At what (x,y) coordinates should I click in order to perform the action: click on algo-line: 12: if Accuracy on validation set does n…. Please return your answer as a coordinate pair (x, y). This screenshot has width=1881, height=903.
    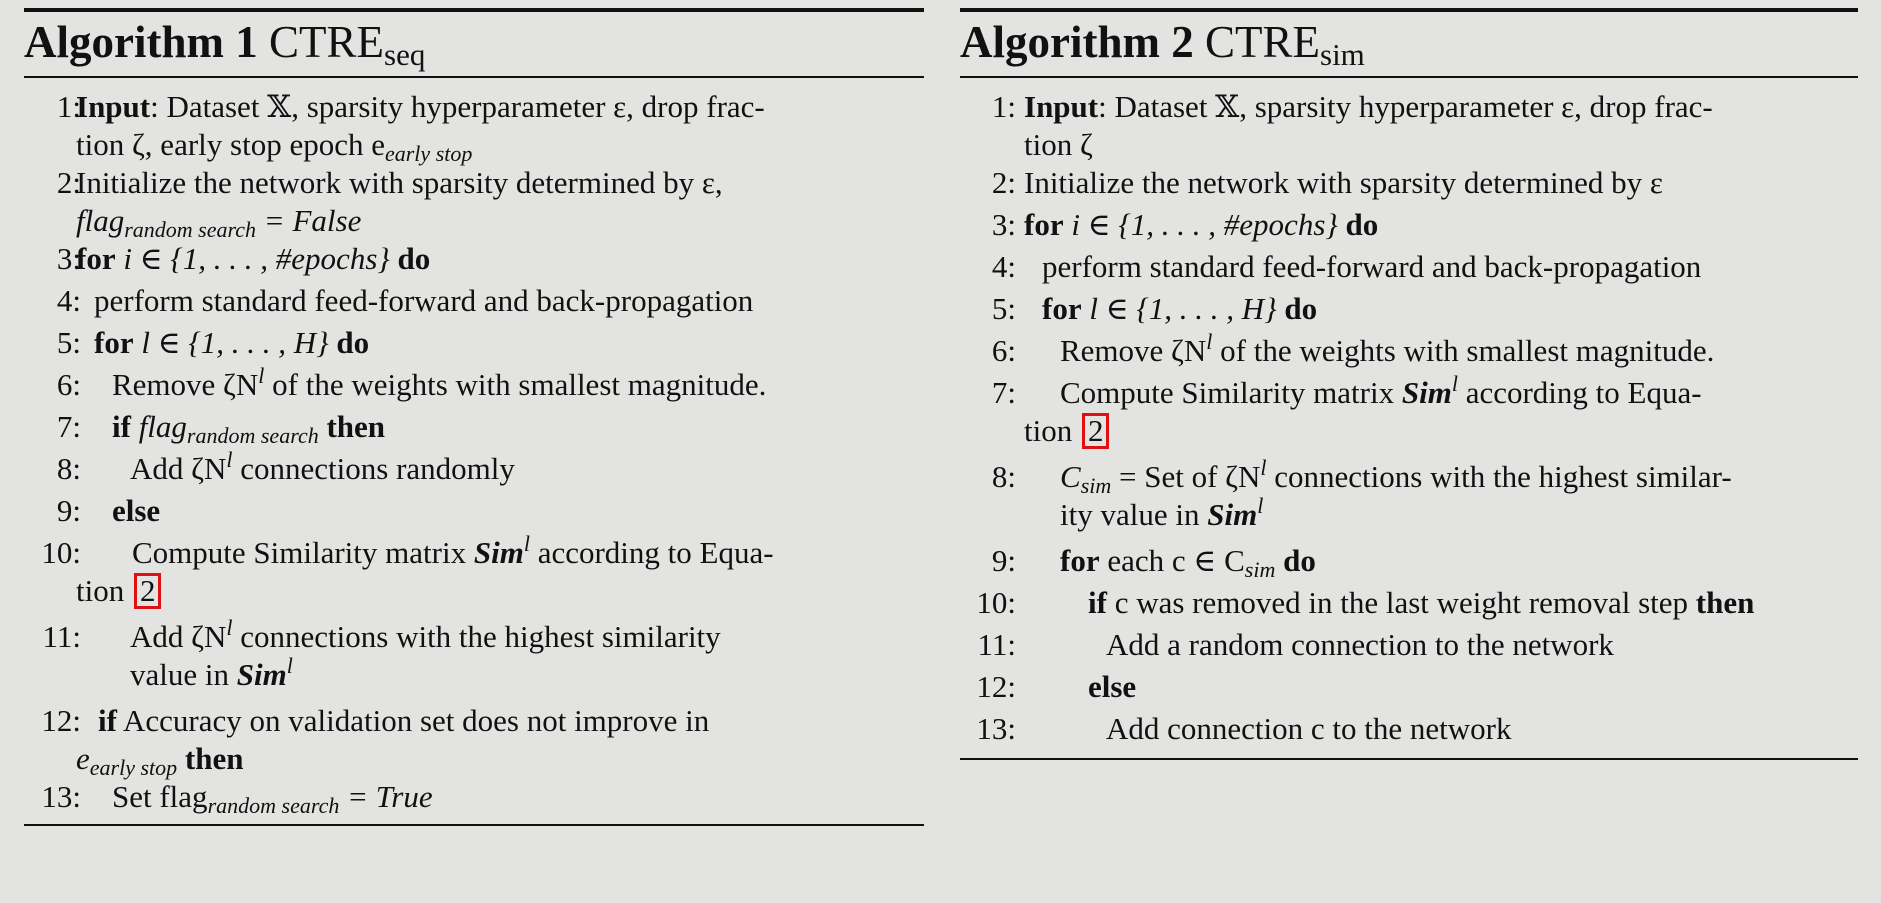
    Looking at the image, I should click on (474, 740).